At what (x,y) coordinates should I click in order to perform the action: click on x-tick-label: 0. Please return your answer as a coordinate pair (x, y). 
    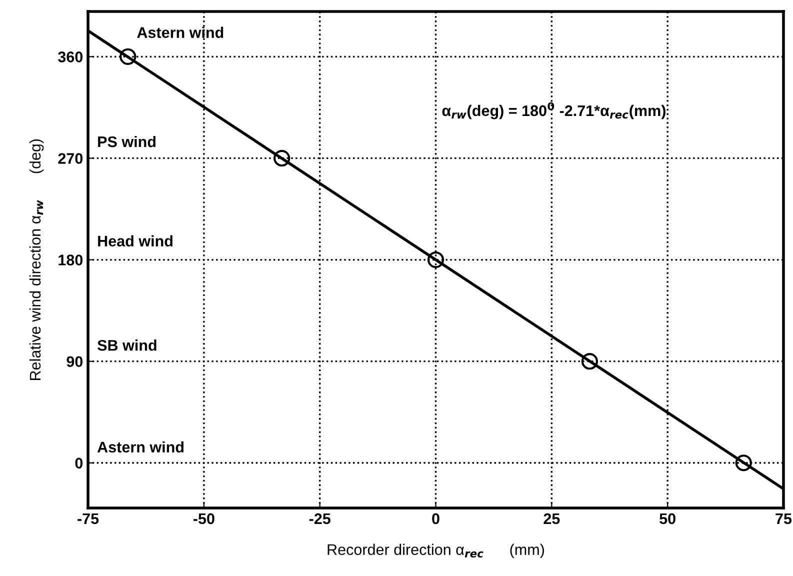
    Looking at the image, I should click on (436, 518).